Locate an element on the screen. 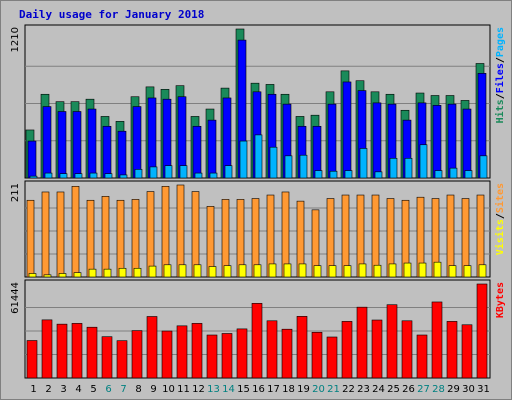 This screenshot has height=400, width=512. panel-legend: KBytes is located at coordinates (500, 300).